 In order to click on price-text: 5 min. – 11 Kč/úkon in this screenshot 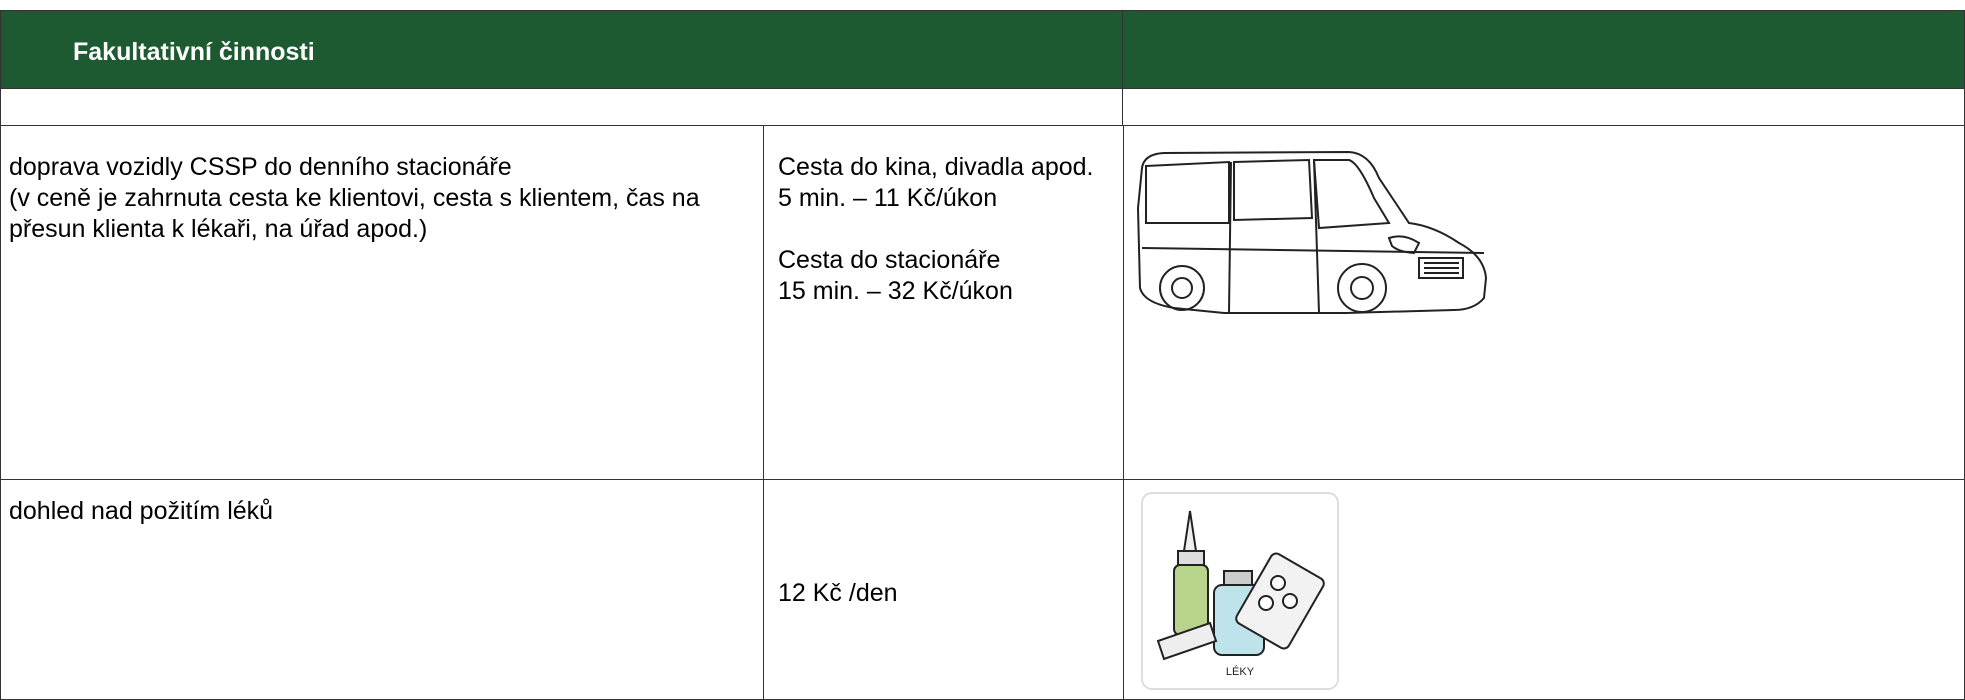, I will do `click(888, 198)`.